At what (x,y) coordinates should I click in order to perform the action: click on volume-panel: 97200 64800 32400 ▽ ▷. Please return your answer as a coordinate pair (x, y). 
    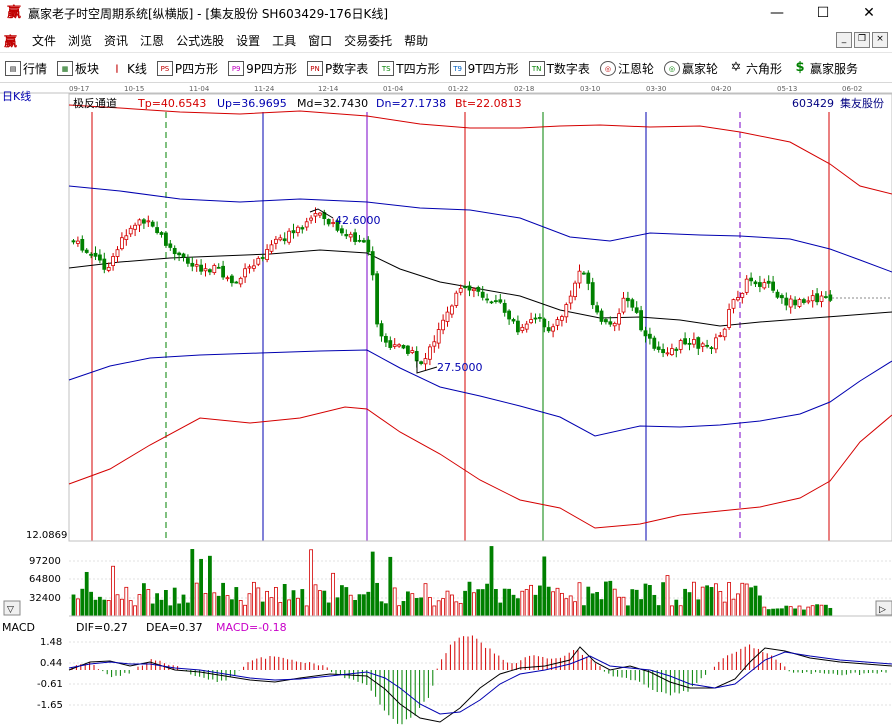
    Looking at the image, I should click on (447, 578).